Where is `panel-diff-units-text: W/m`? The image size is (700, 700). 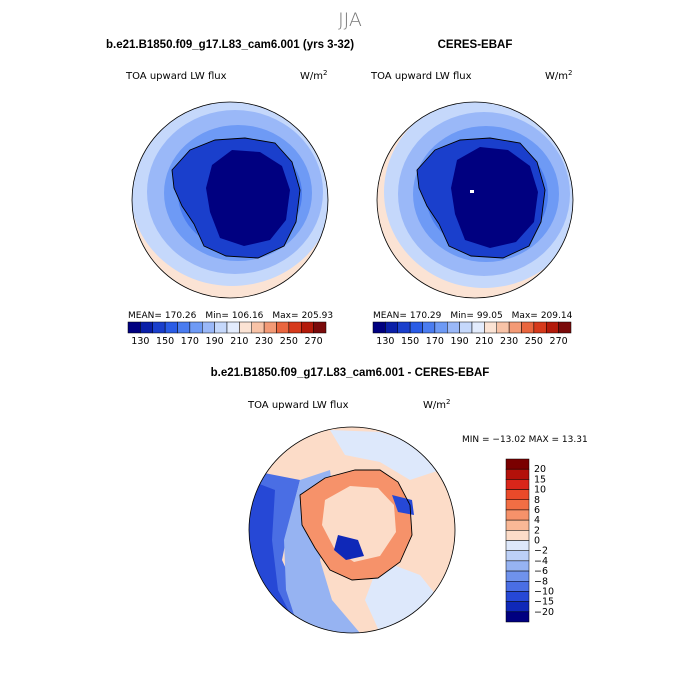
panel-diff-units-text: W/m is located at coordinates (434, 405).